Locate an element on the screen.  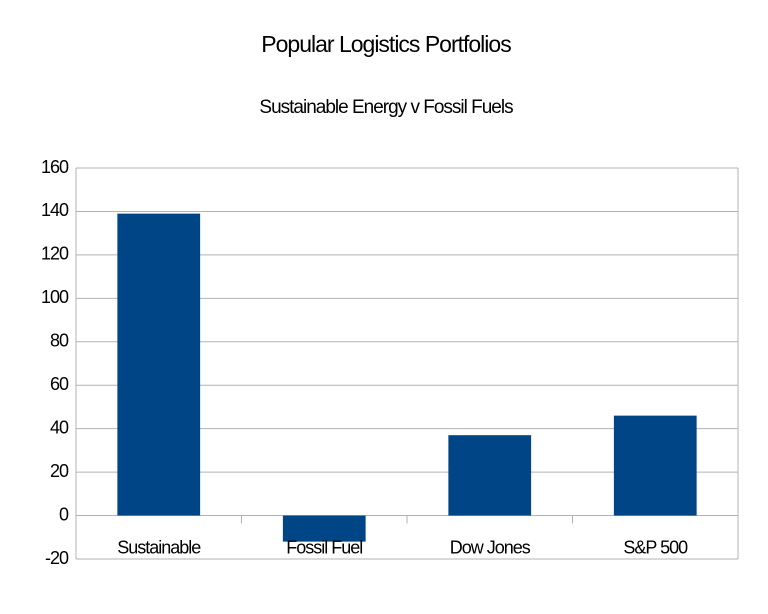
x-tick-label: Sustainable is located at coordinates (159, 547).